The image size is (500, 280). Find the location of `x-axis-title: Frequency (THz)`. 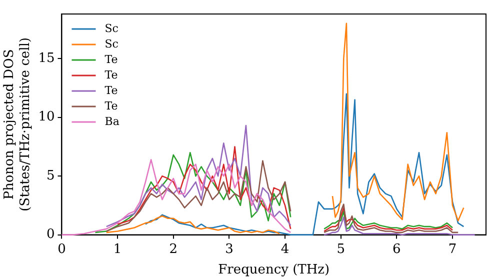

x-axis-title: Frequency (THz) is located at coordinates (274, 270).